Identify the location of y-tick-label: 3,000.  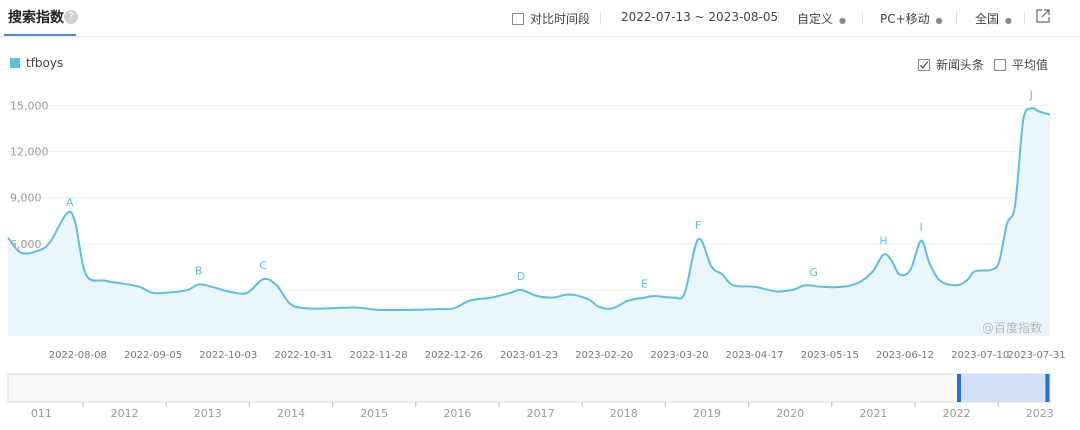
(26, 290).